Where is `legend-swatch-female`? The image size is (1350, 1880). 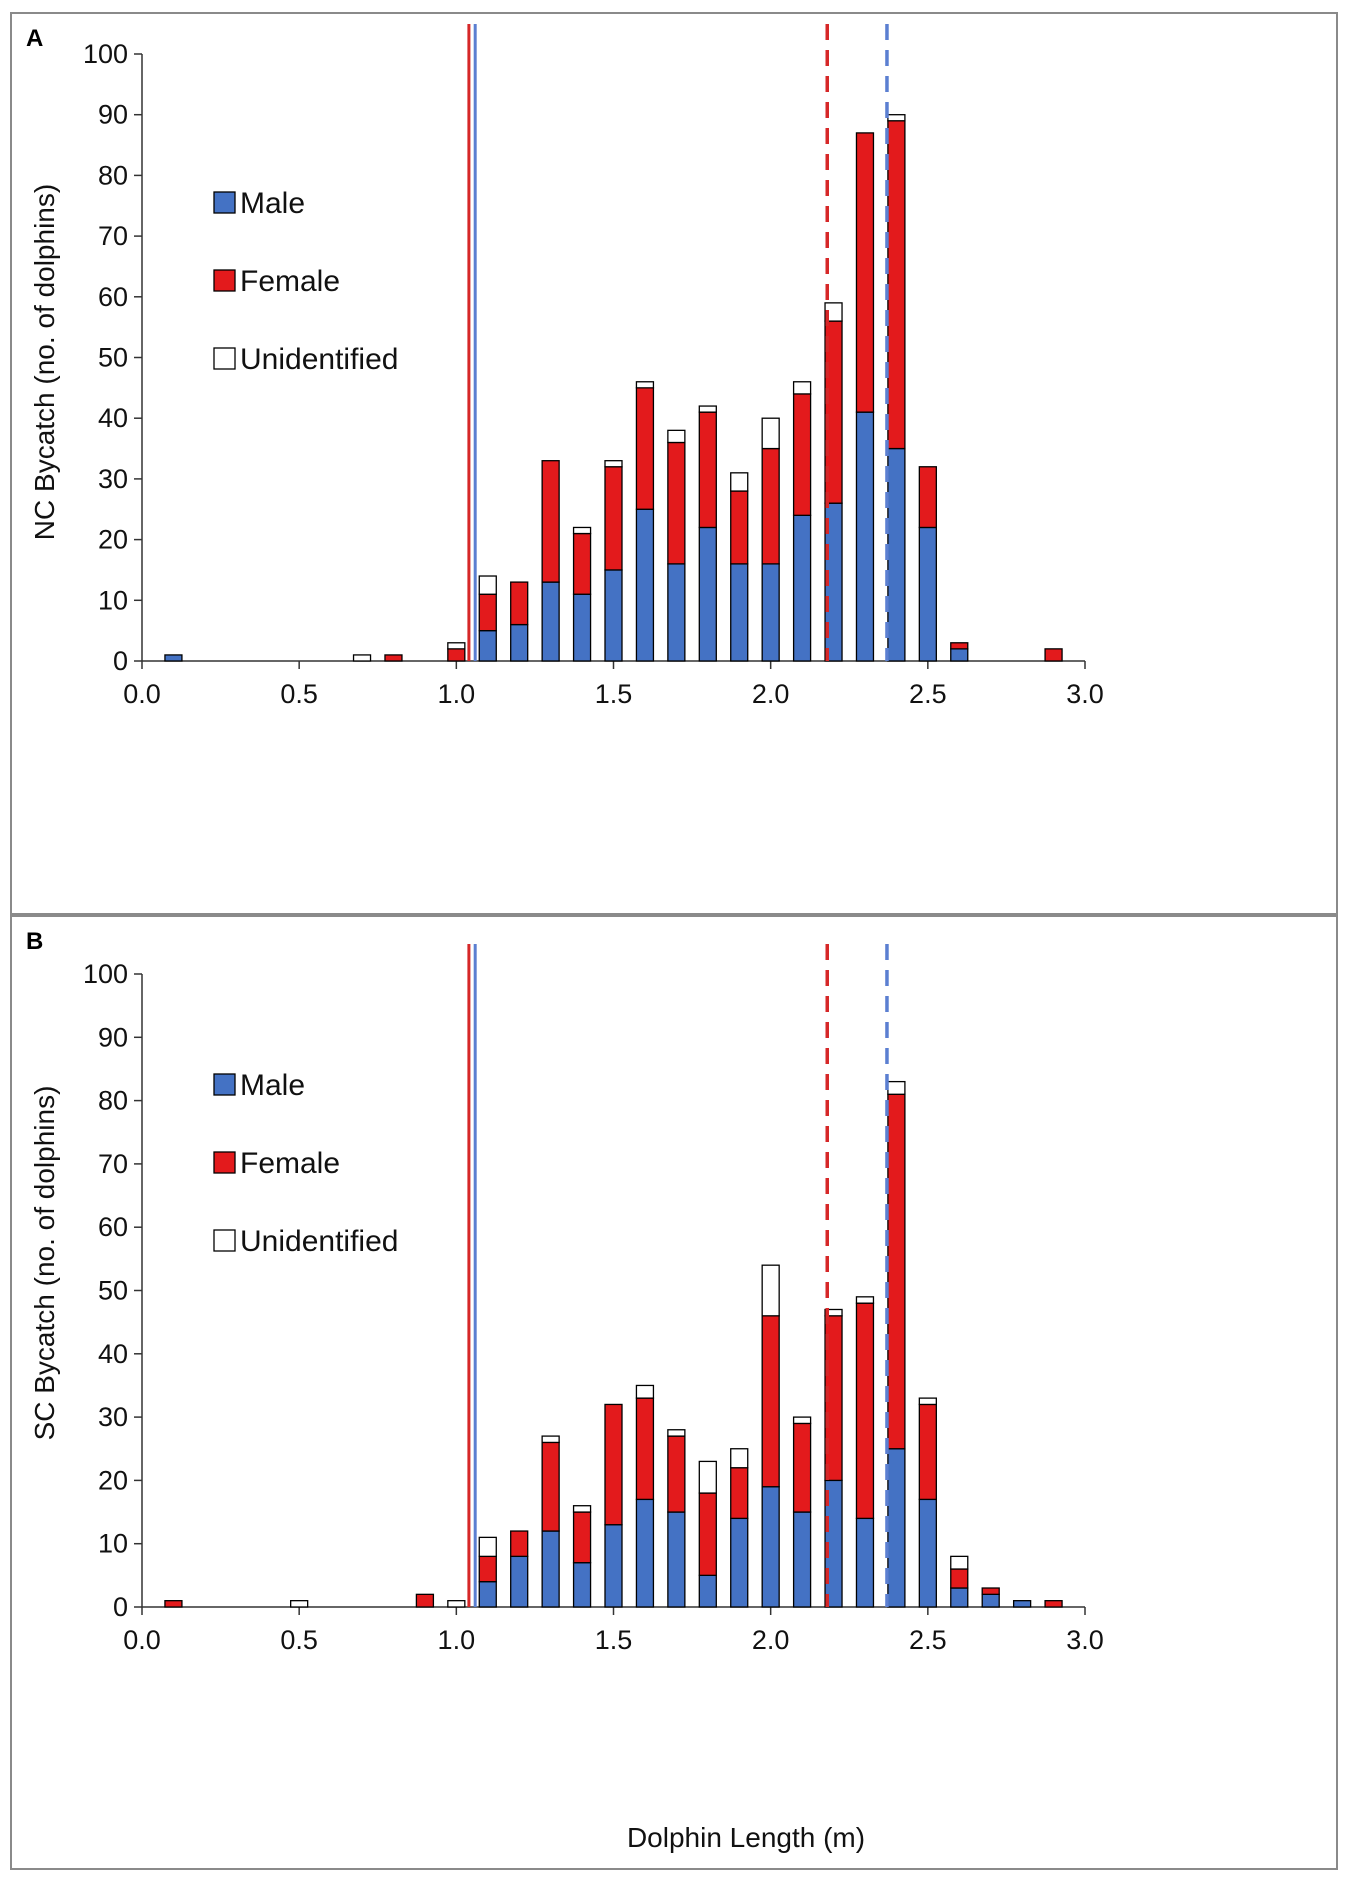 legend-swatch-female is located at coordinates (224, 1162).